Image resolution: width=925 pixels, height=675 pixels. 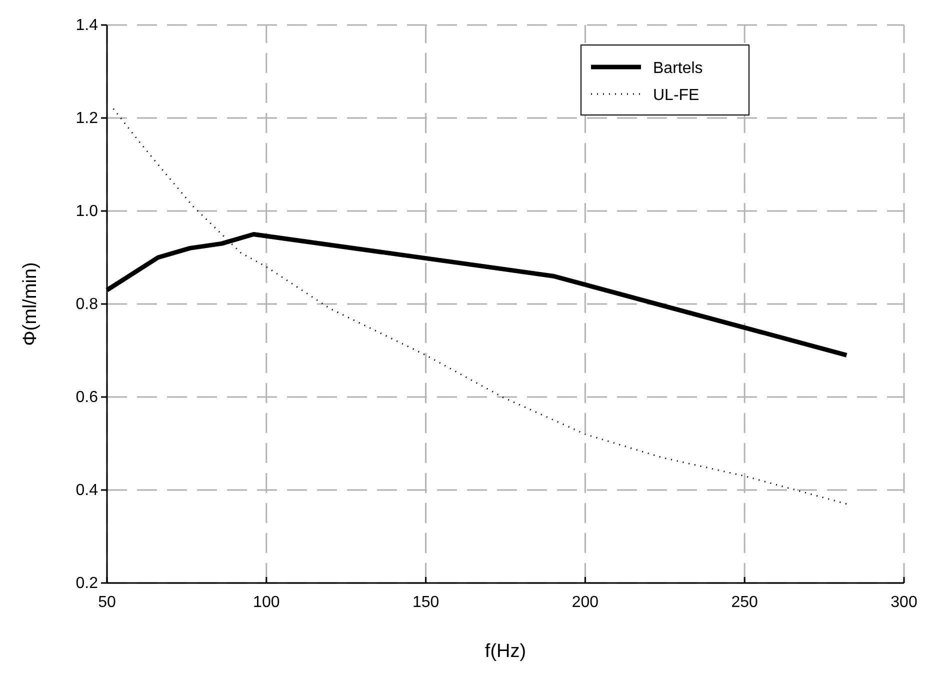 I want to click on x-tick-label: 50, so click(x=107, y=602).